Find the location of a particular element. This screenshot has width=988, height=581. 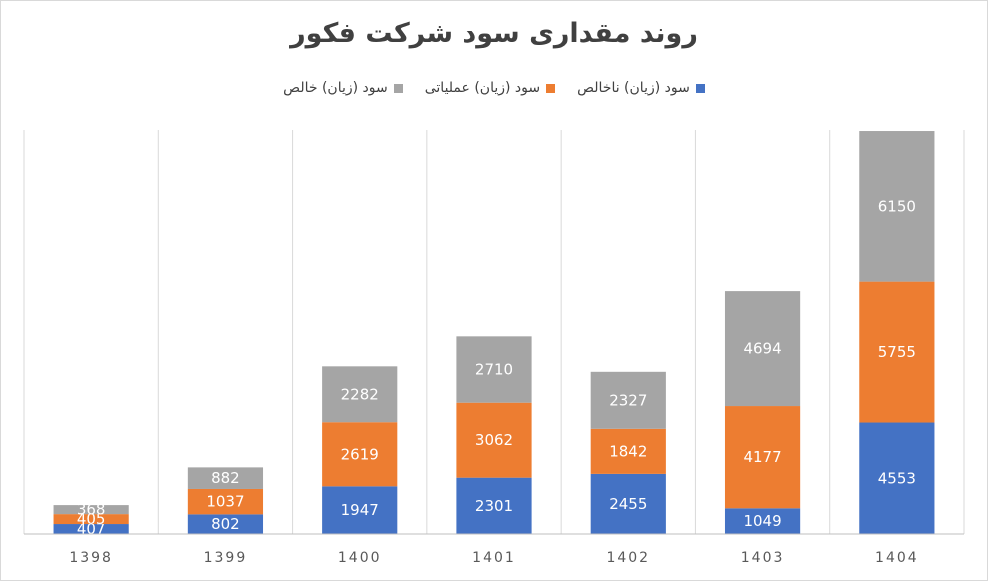

x-tick-label: 1401 is located at coordinates (494, 558).